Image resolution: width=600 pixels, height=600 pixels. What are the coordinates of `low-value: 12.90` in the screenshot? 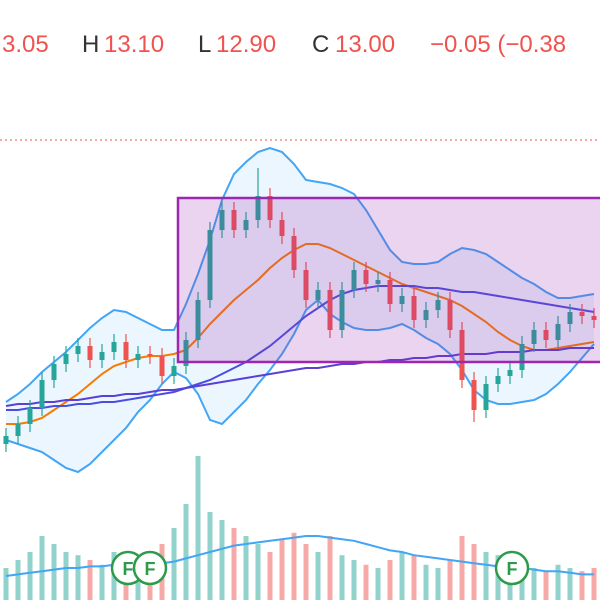 It's located at (246, 44).